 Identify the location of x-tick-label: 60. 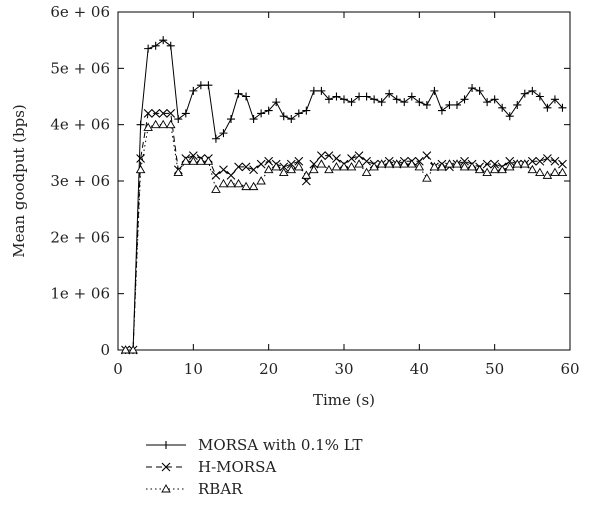
(569, 369).